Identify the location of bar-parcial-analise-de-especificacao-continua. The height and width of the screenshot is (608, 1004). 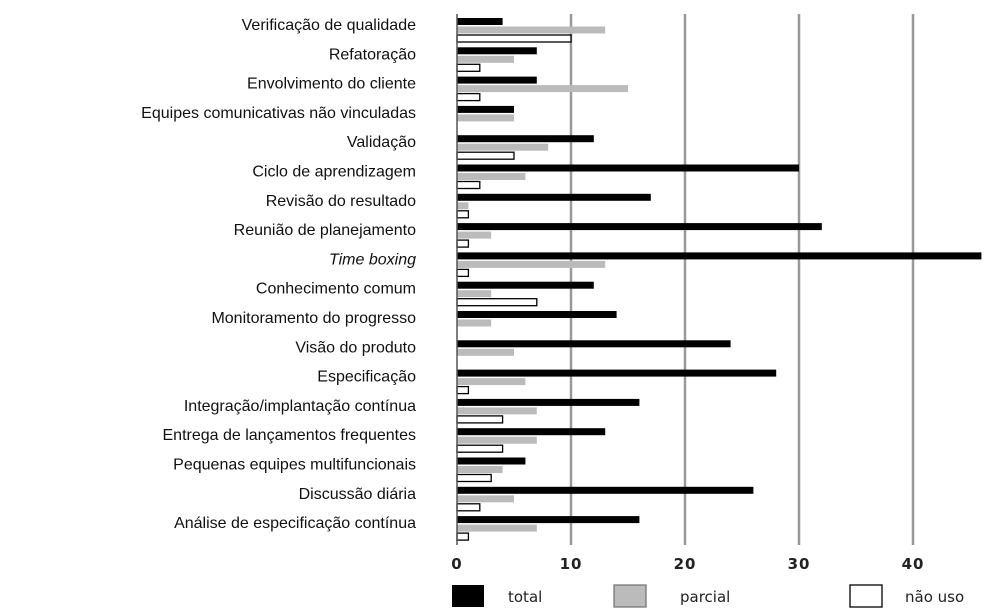
(497, 528).